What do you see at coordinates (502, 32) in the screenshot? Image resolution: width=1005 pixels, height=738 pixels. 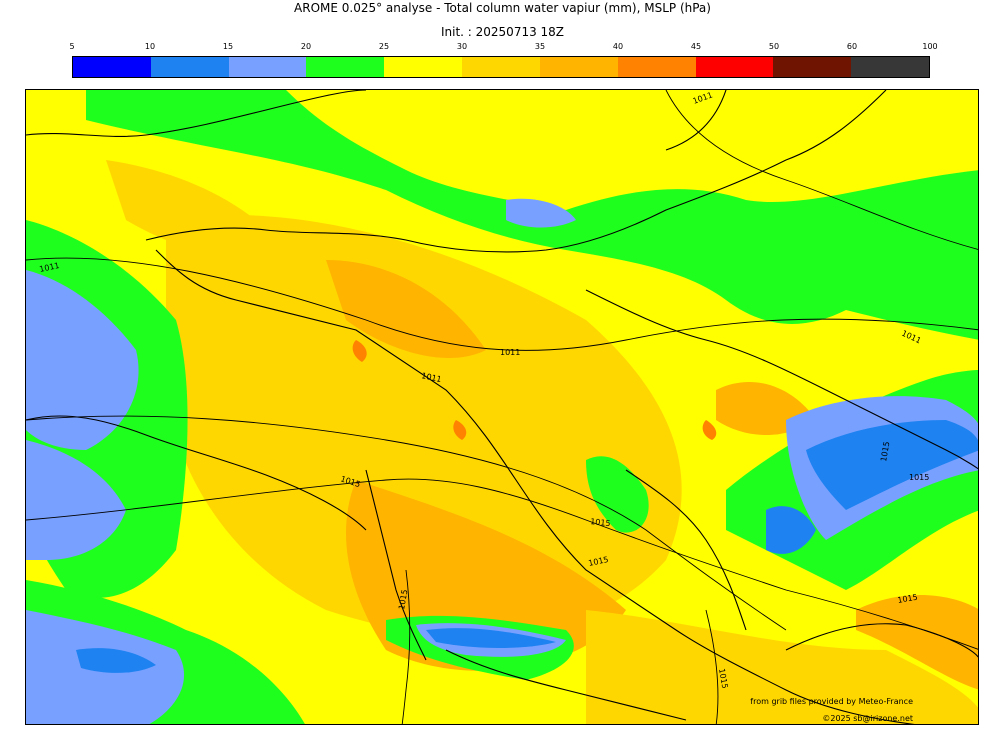 I see `init-time: Init. : 20250713 18Z` at bounding box center [502, 32].